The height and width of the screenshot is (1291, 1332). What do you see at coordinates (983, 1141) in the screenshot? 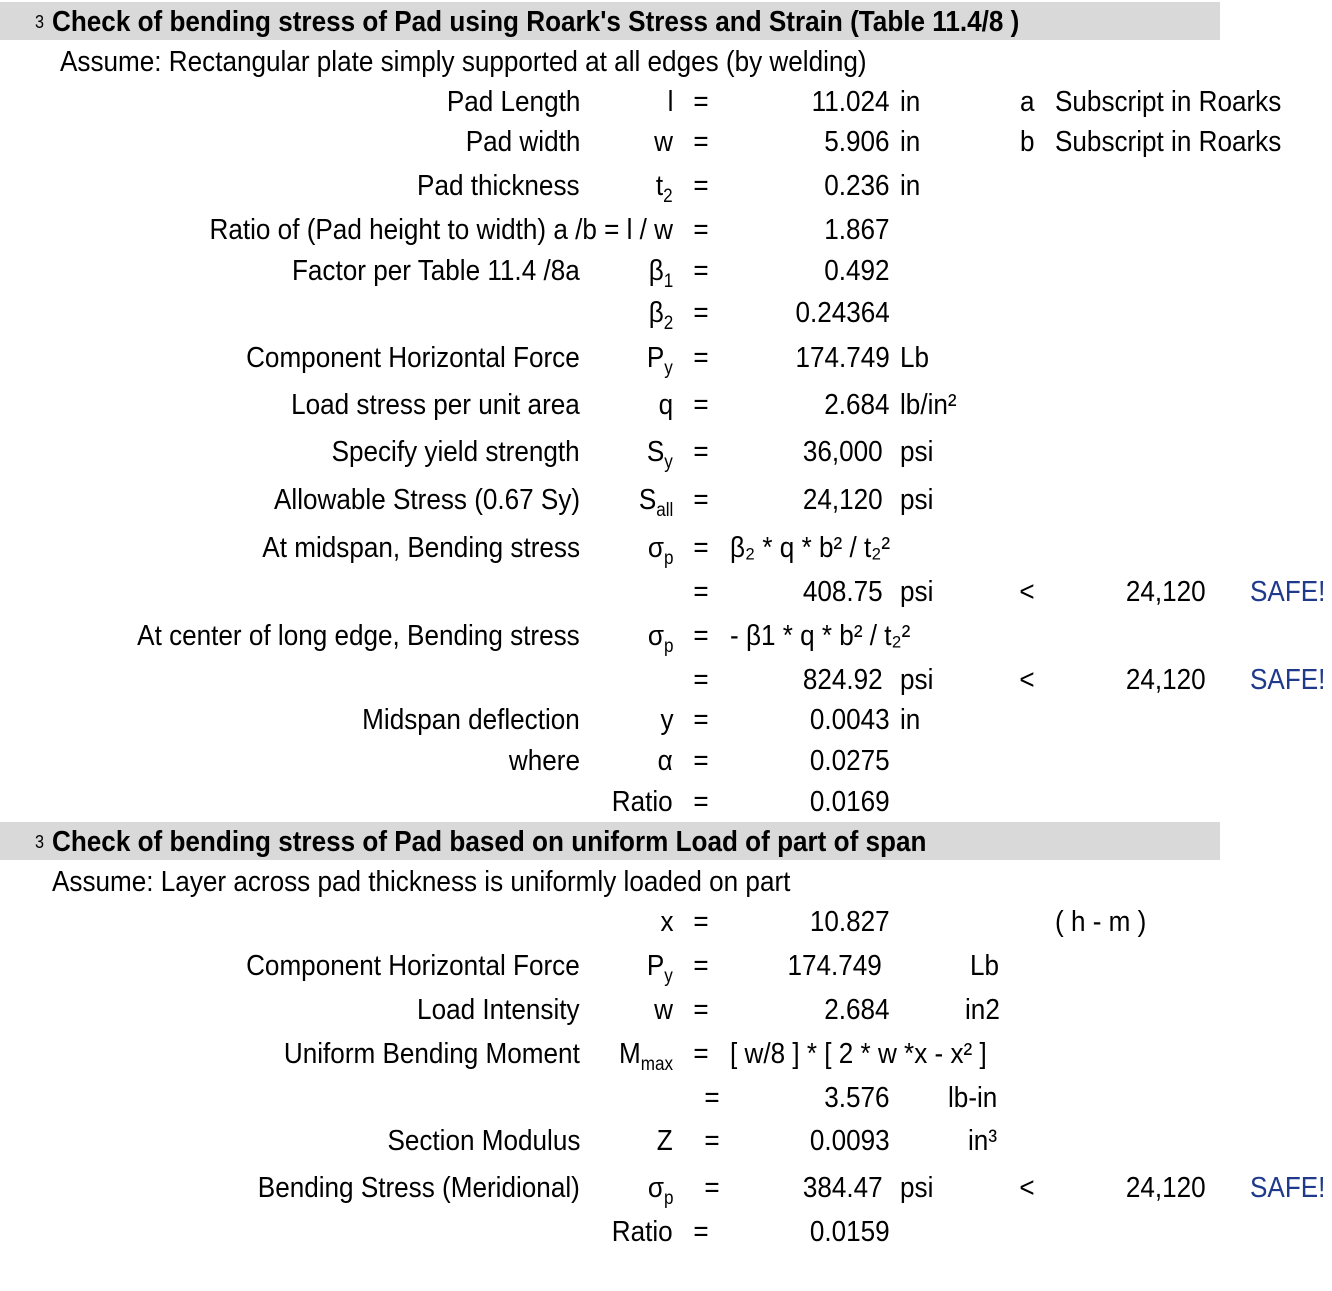
I see `row-unit: in³` at bounding box center [983, 1141].